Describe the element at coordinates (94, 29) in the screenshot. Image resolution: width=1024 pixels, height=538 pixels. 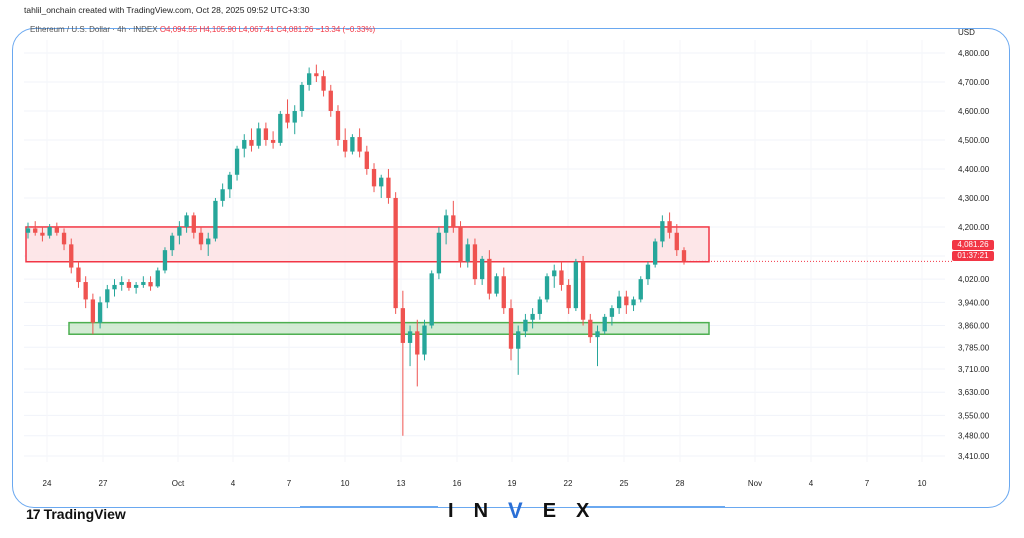
I see `symbol-name: Ethereum / U.S. Dollar · 4h · INDEX` at that location.